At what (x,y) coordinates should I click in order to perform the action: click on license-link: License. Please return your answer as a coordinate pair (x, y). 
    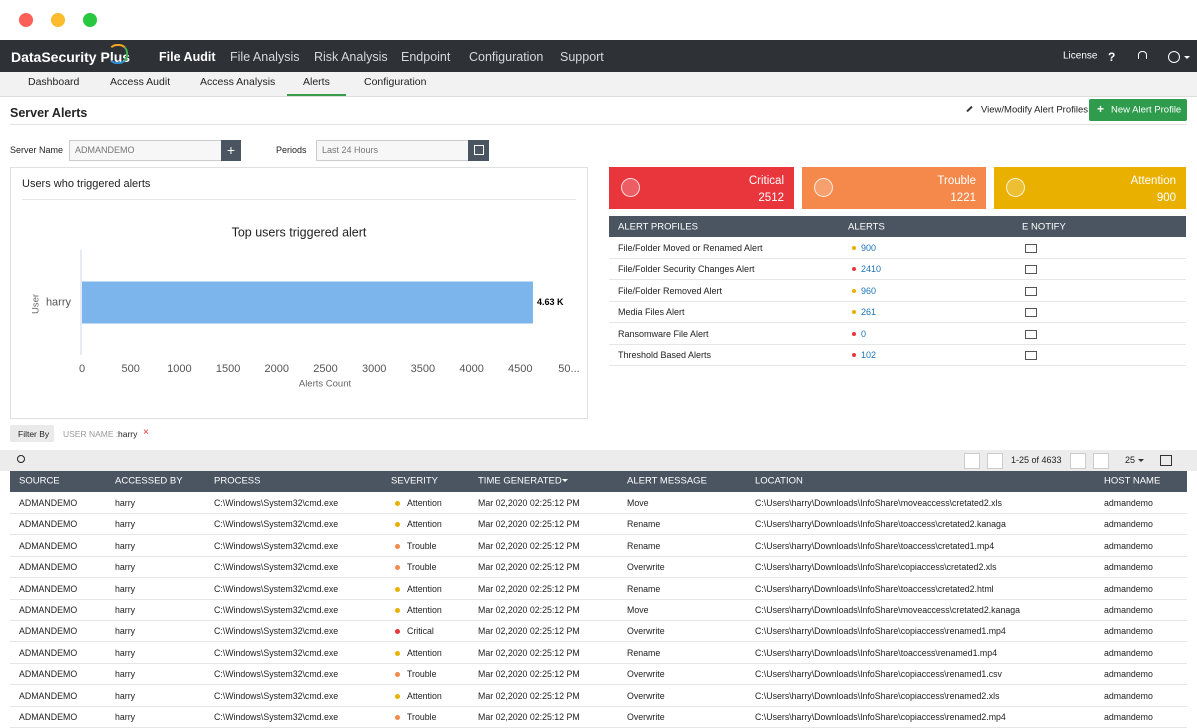
    Looking at the image, I should click on (1080, 56).